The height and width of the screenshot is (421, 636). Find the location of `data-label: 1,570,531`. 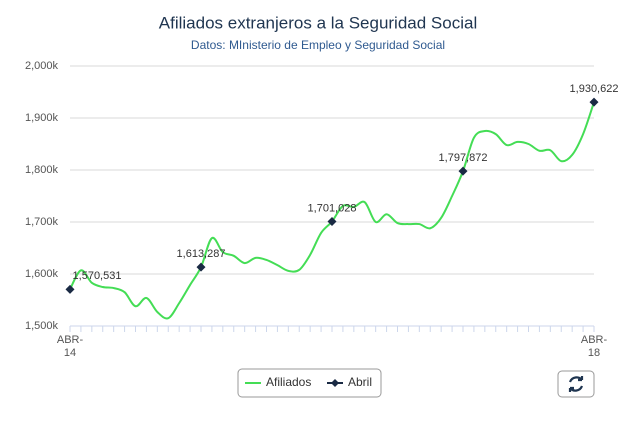

data-label: 1,570,531 is located at coordinates (97, 276).